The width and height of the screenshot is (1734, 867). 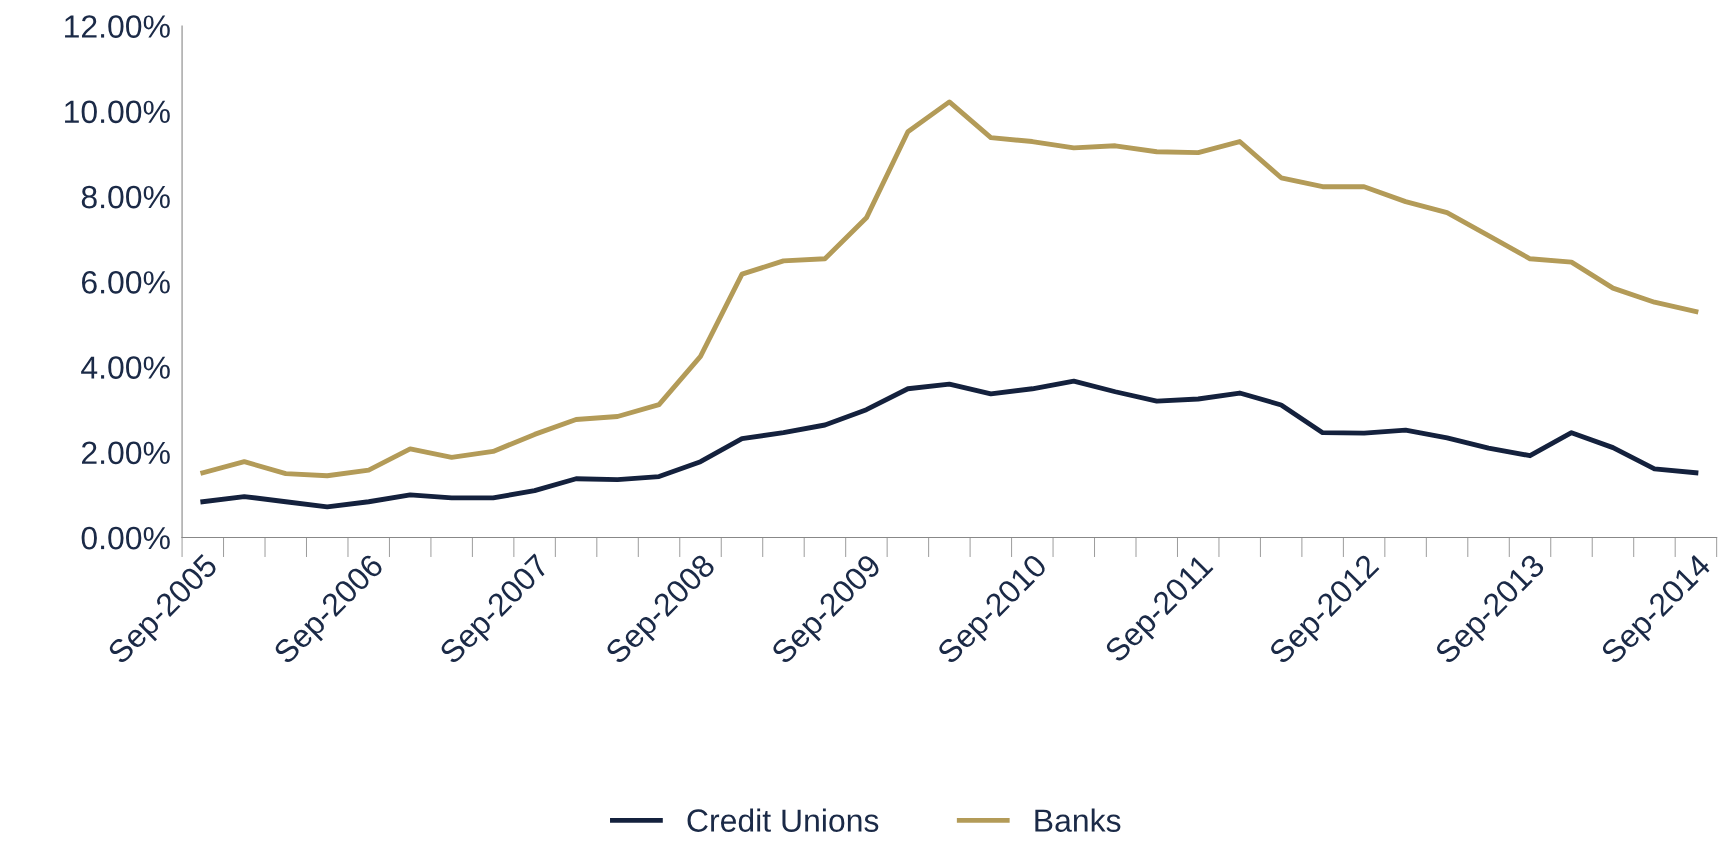 What do you see at coordinates (125, 453) in the screenshot?
I see `y-tick-label: 2.00%` at bounding box center [125, 453].